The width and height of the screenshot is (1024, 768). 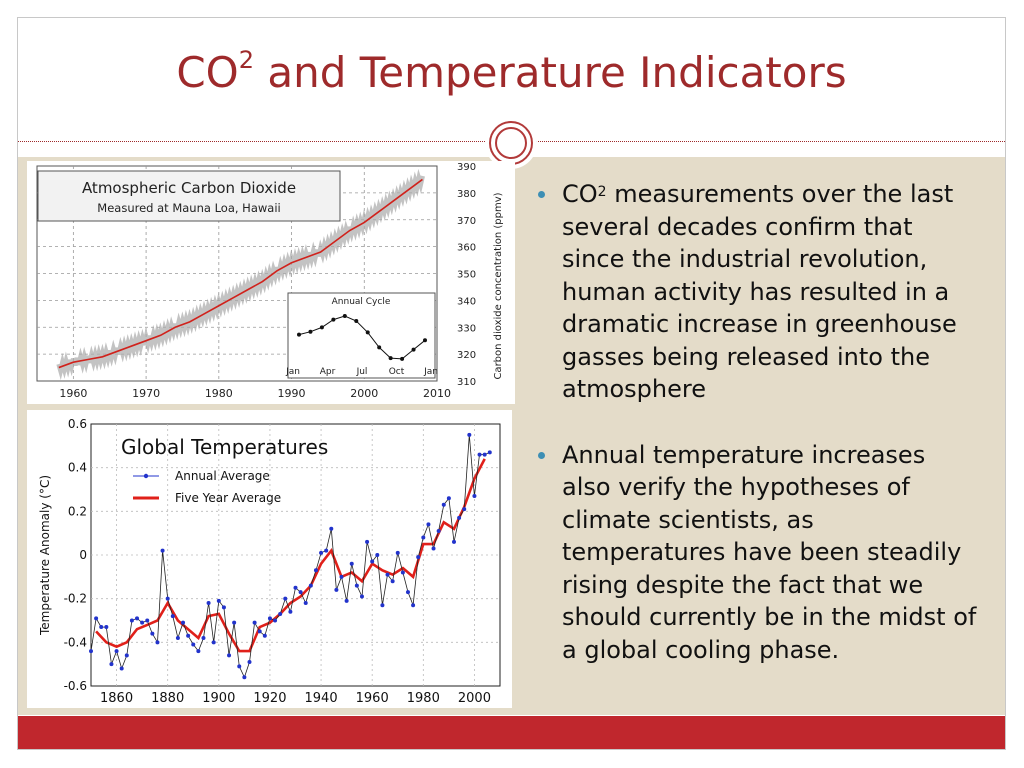 What do you see at coordinates (269, 698) in the screenshot?
I see `temp-x-tick-label: 1920` at bounding box center [269, 698].